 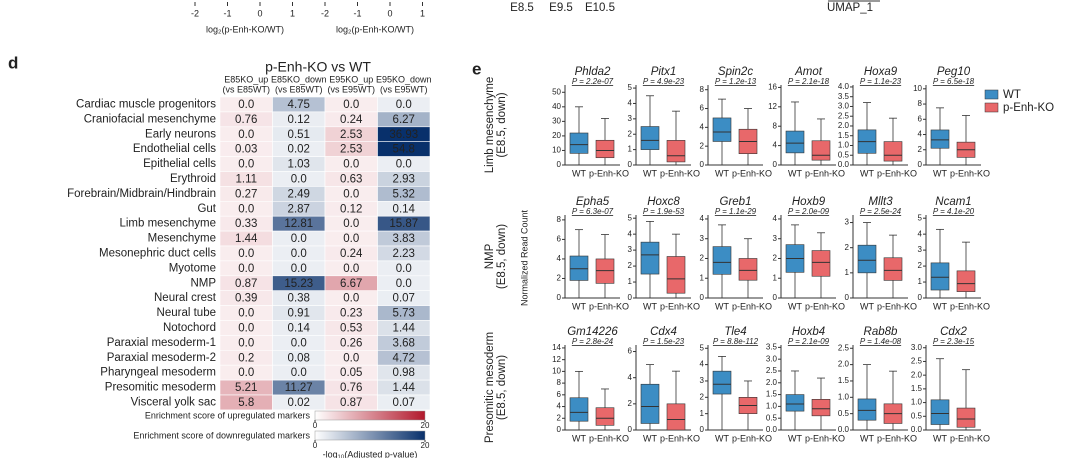 I want to click on row-label: Craniofacial mesenchyme, so click(x=150, y=119).